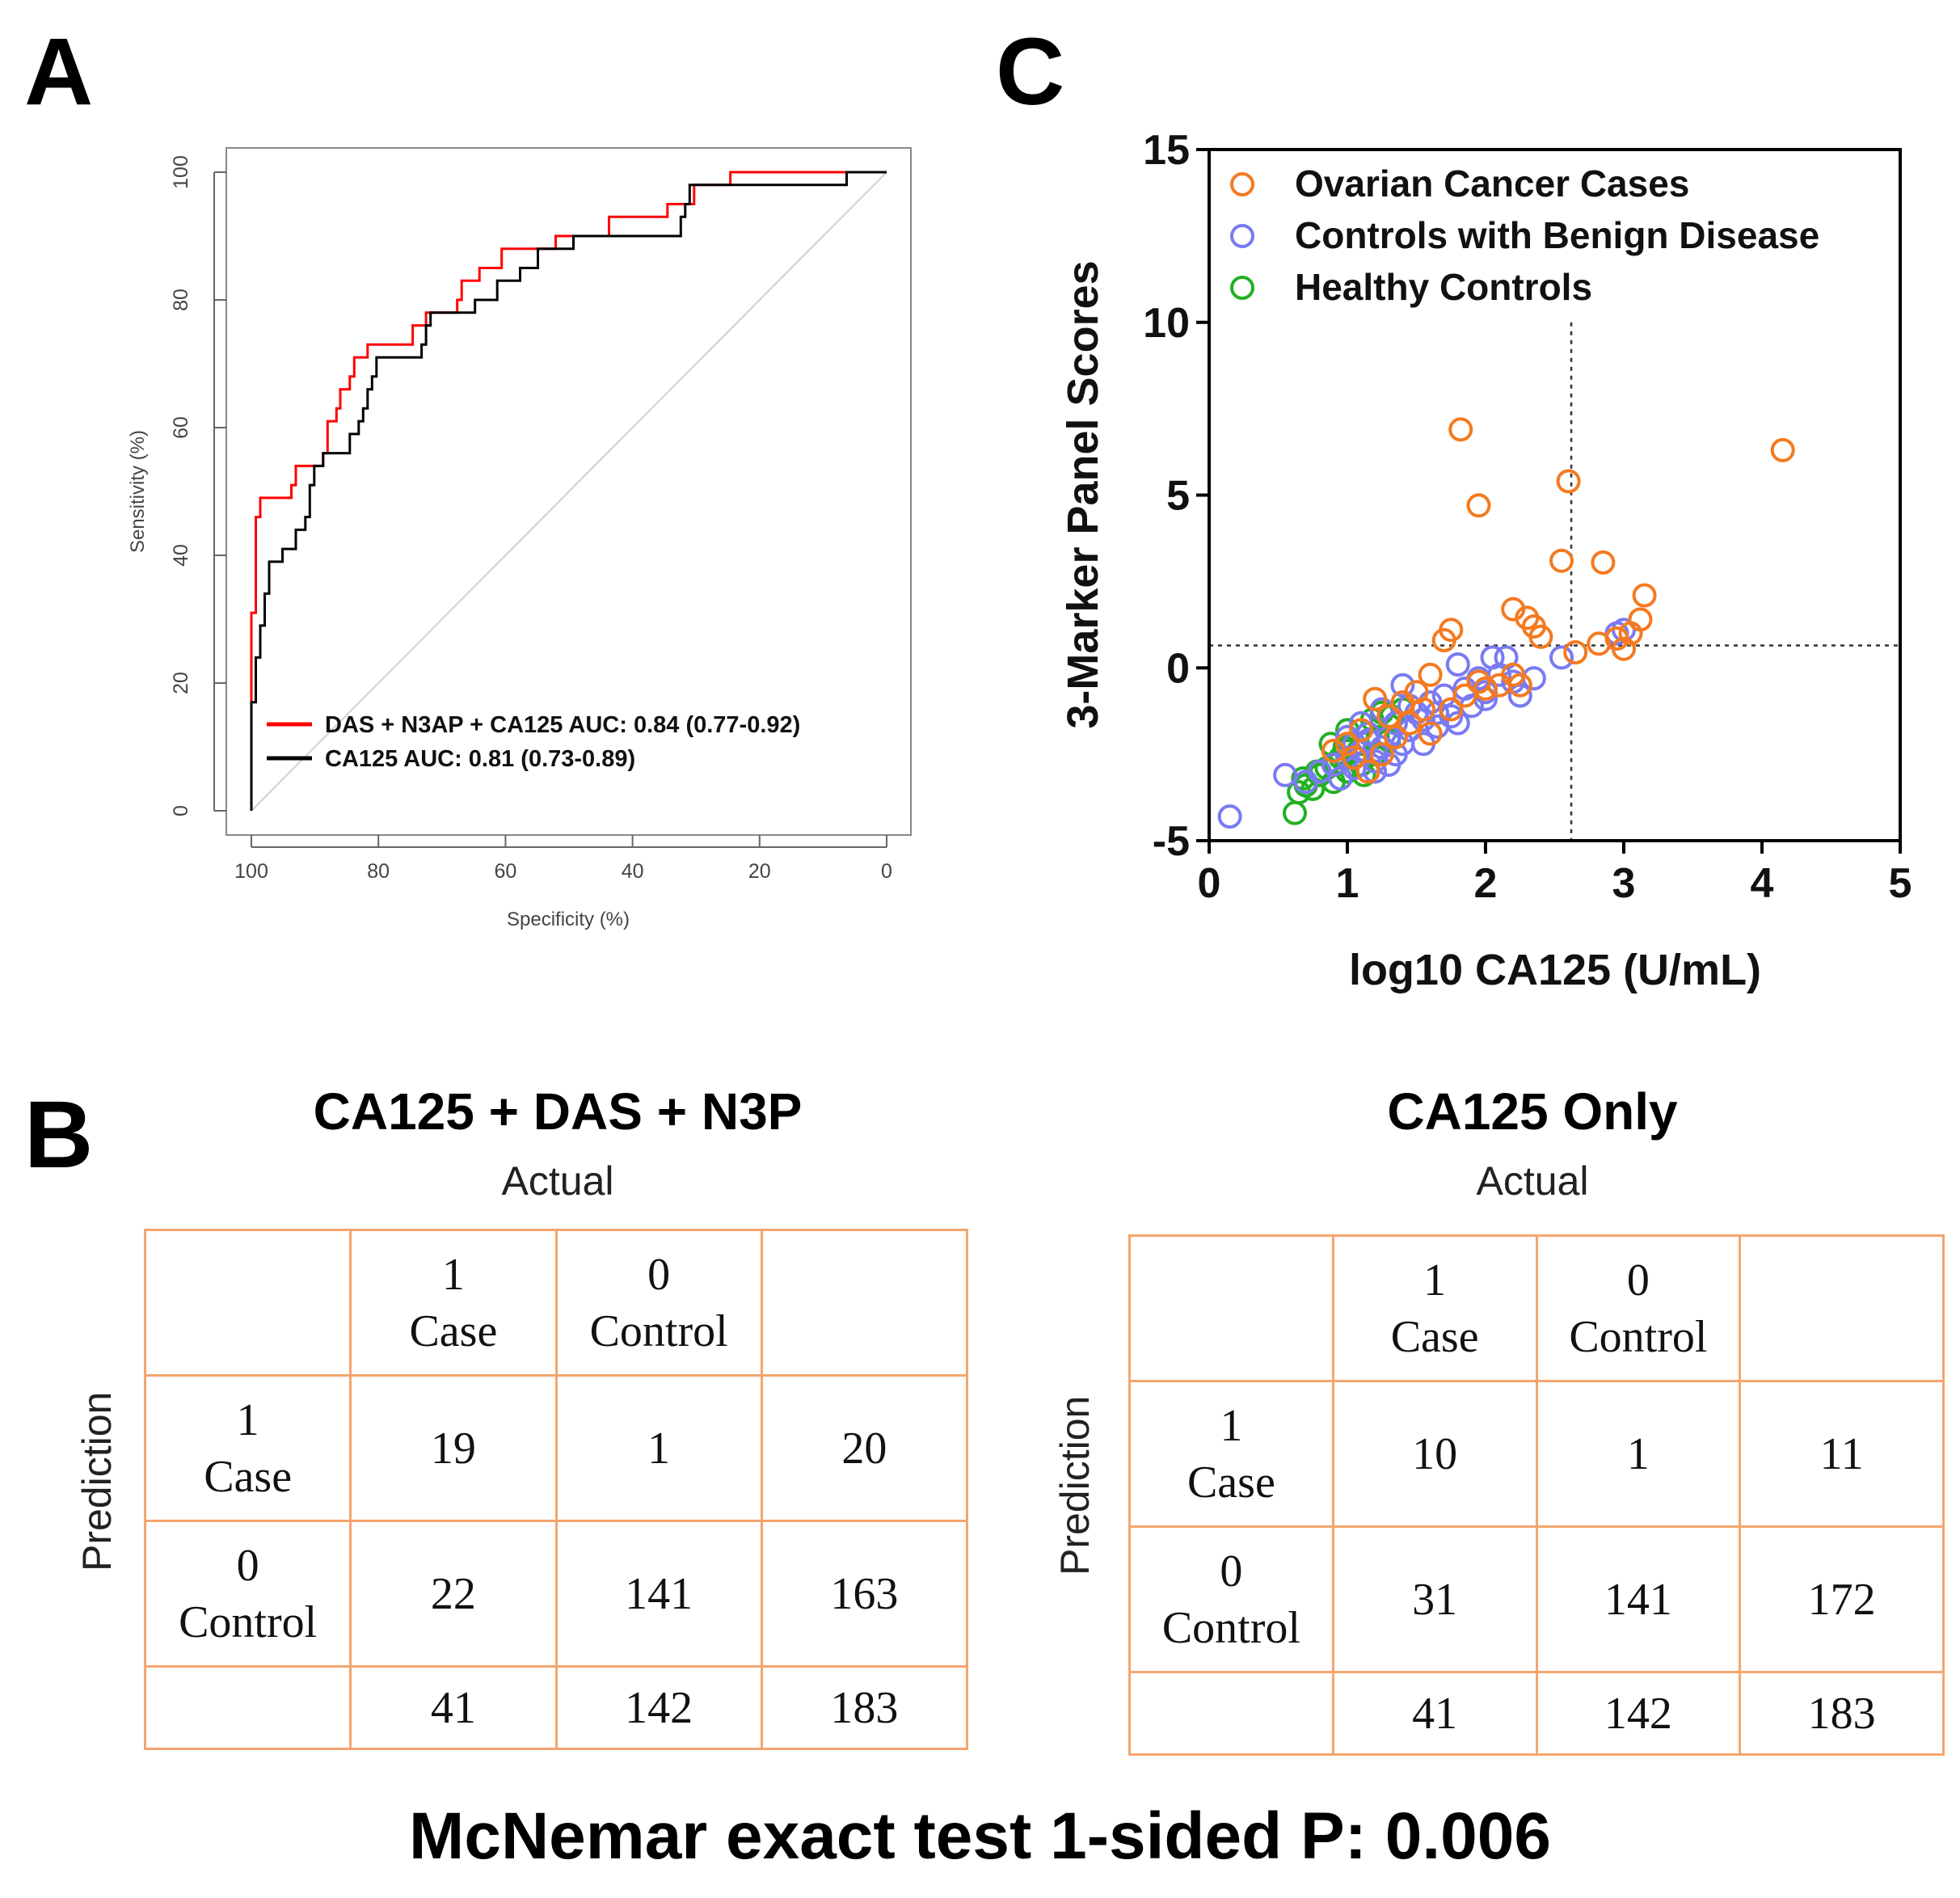  Describe the element at coordinates (759, 871) in the screenshot. I see `roc-x-tick-label: 20` at that location.